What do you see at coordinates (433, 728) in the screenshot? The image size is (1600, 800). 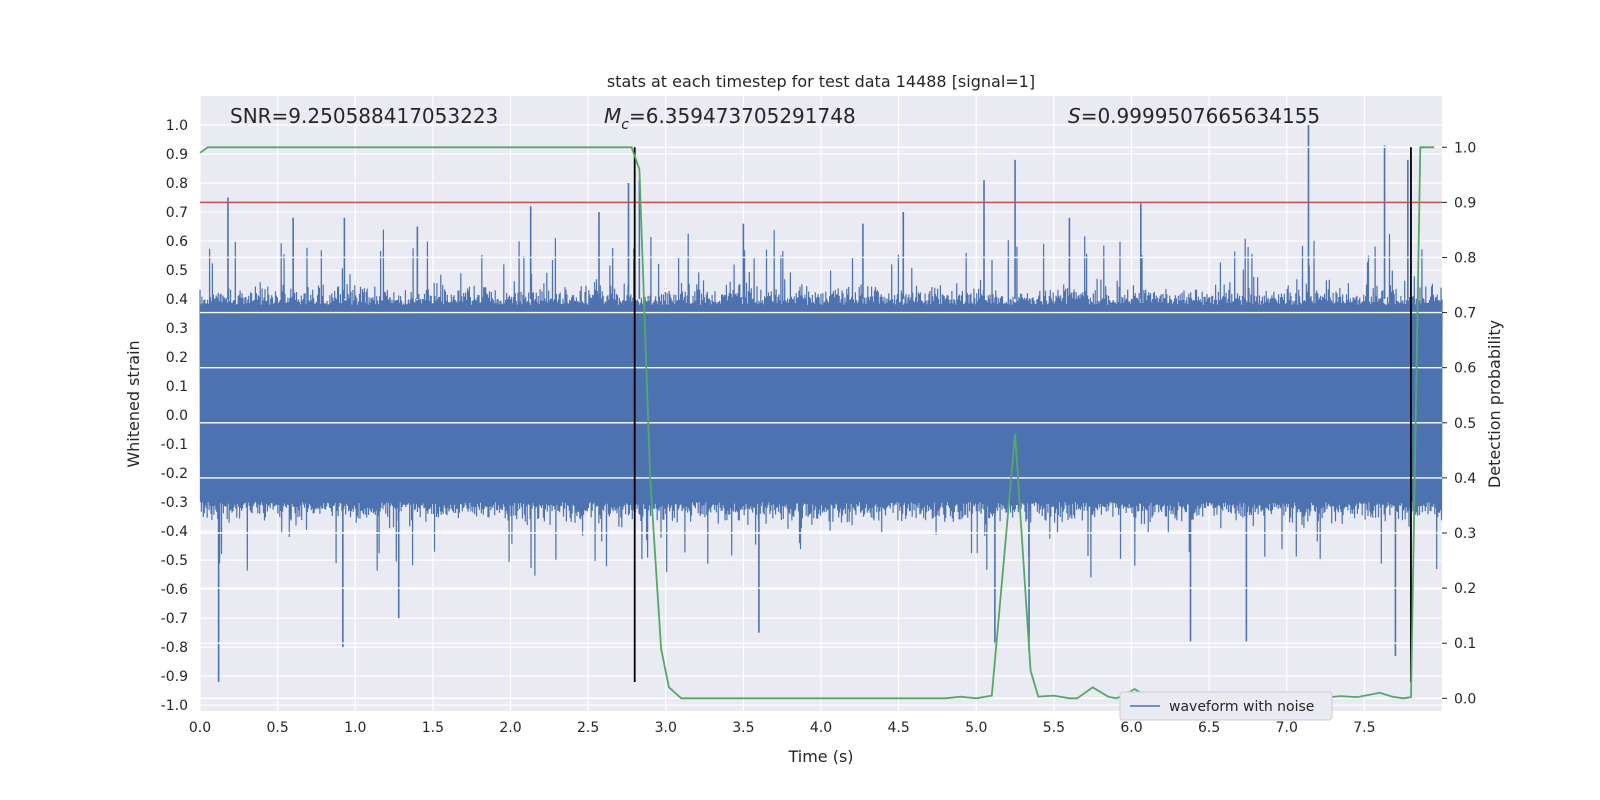 I see `x-tick-label: 1.5` at bounding box center [433, 728].